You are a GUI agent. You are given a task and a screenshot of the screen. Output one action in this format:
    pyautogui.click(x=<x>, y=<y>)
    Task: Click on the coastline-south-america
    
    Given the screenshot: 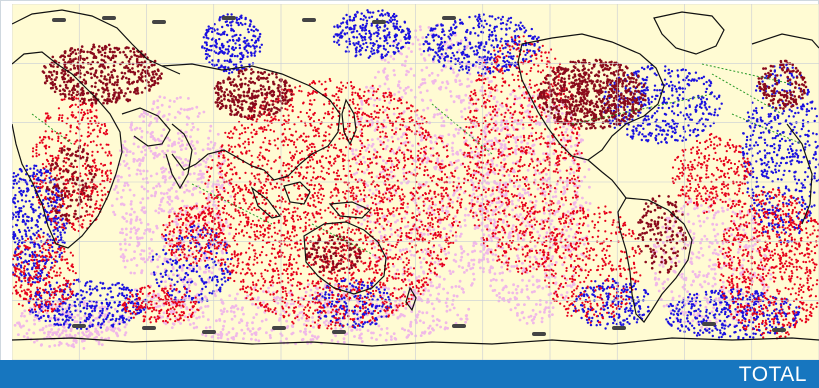 What is the action you would take?
    pyautogui.click(x=655, y=260)
    